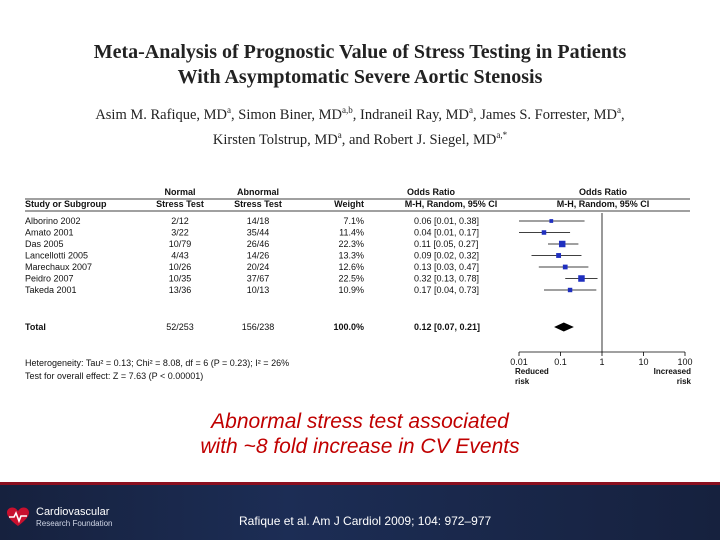  What do you see at coordinates (51, 290) in the screenshot?
I see `study-name: Takeda 2001` at bounding box center [51, 290].